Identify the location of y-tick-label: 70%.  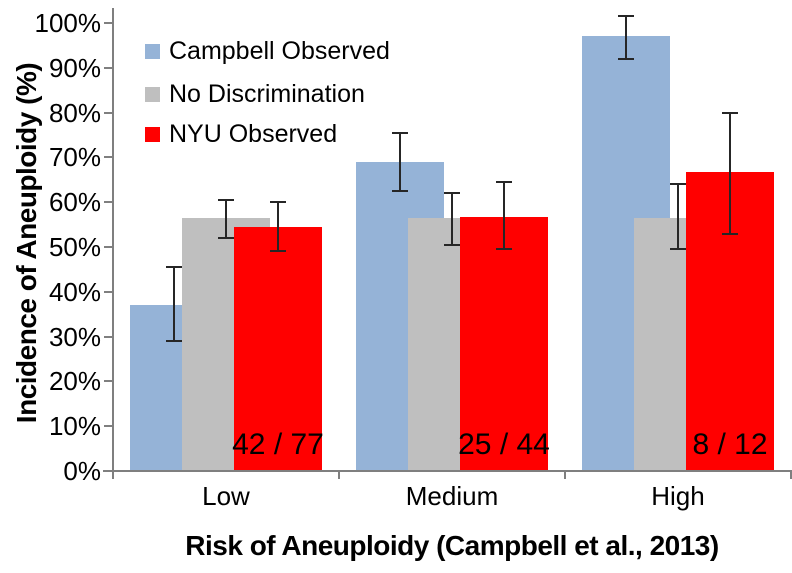
(74, 157).